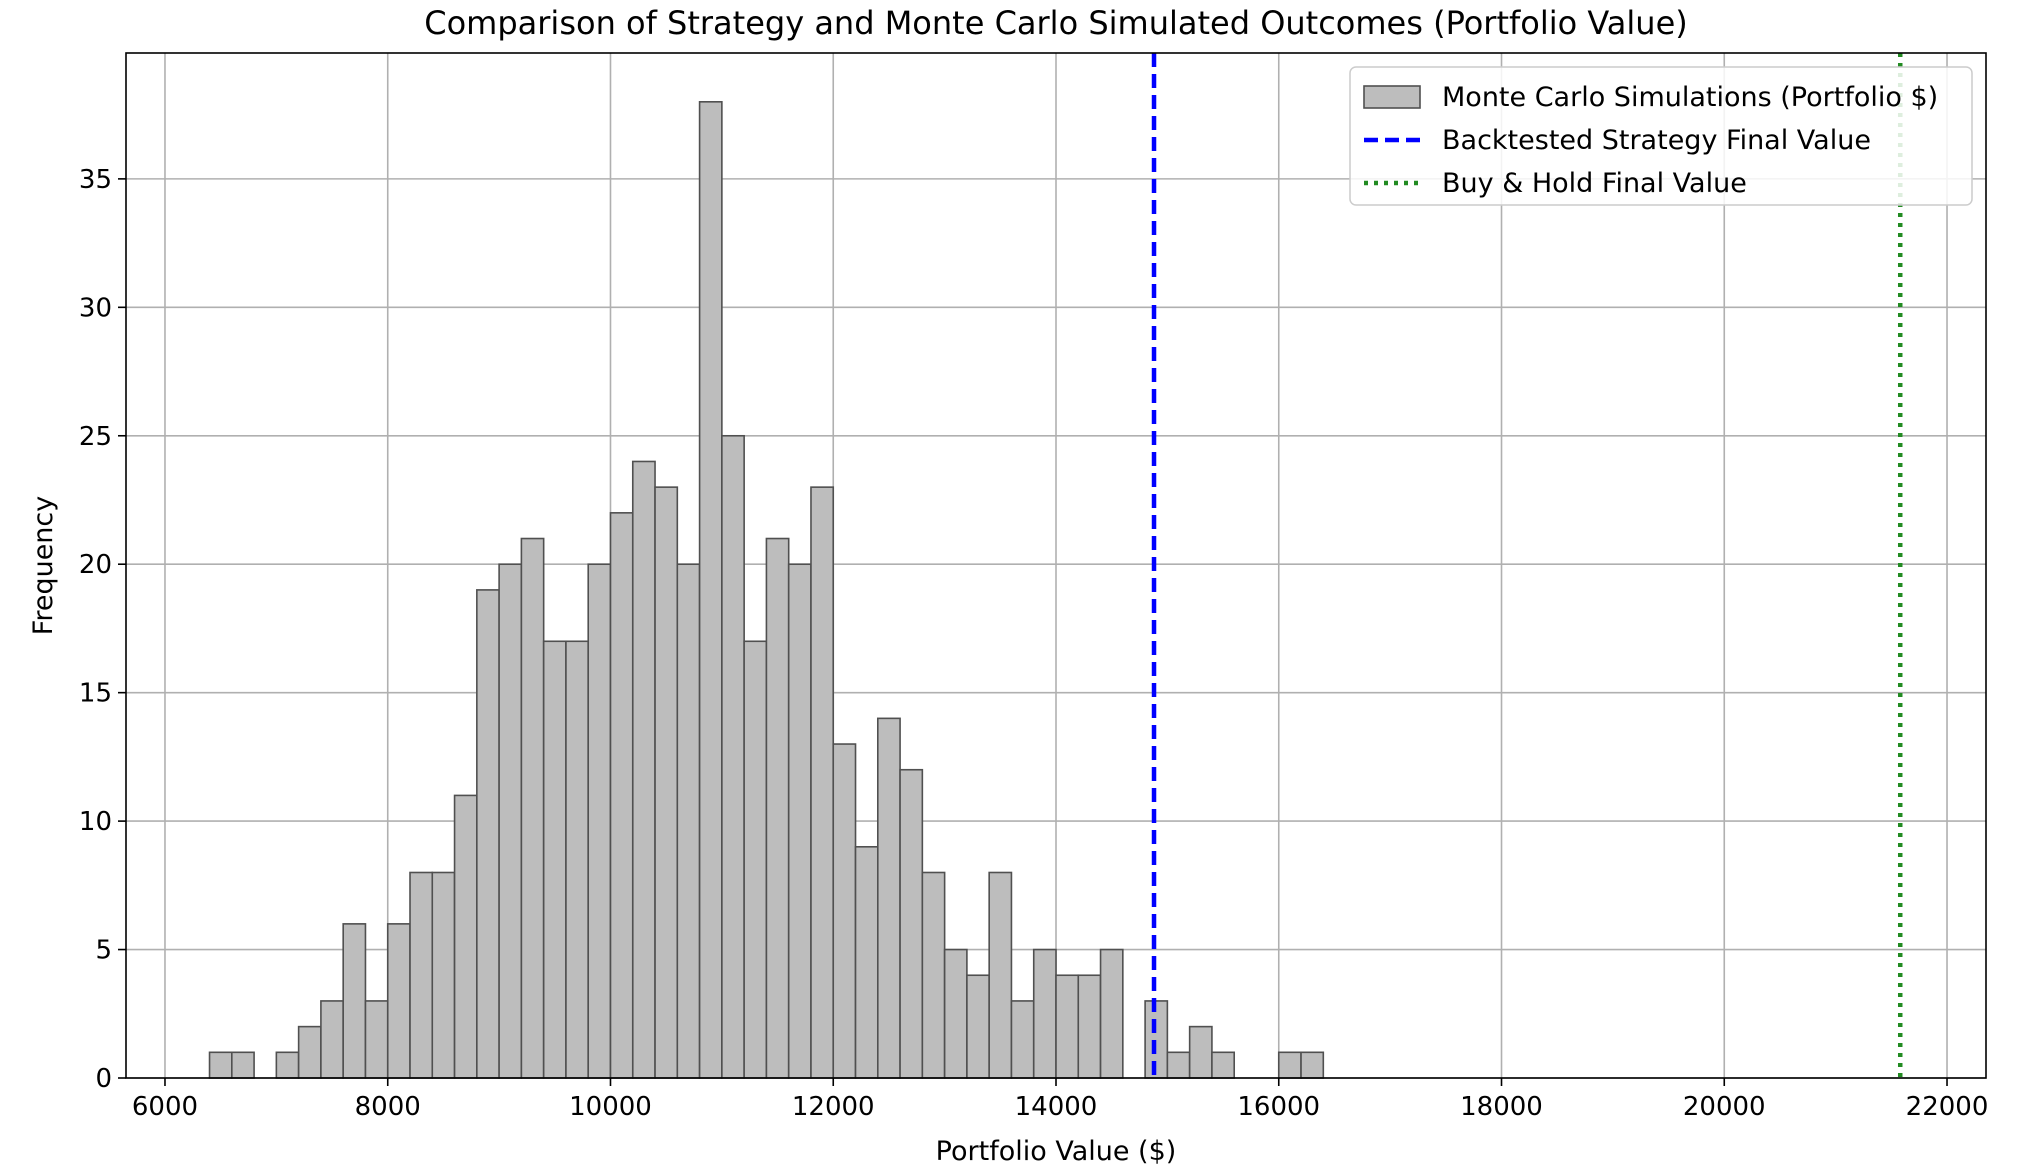 Image resolution: width=2038 pixels, height=1176 pixels. I want to click on y-tick-label: 5, so click(103, 951).